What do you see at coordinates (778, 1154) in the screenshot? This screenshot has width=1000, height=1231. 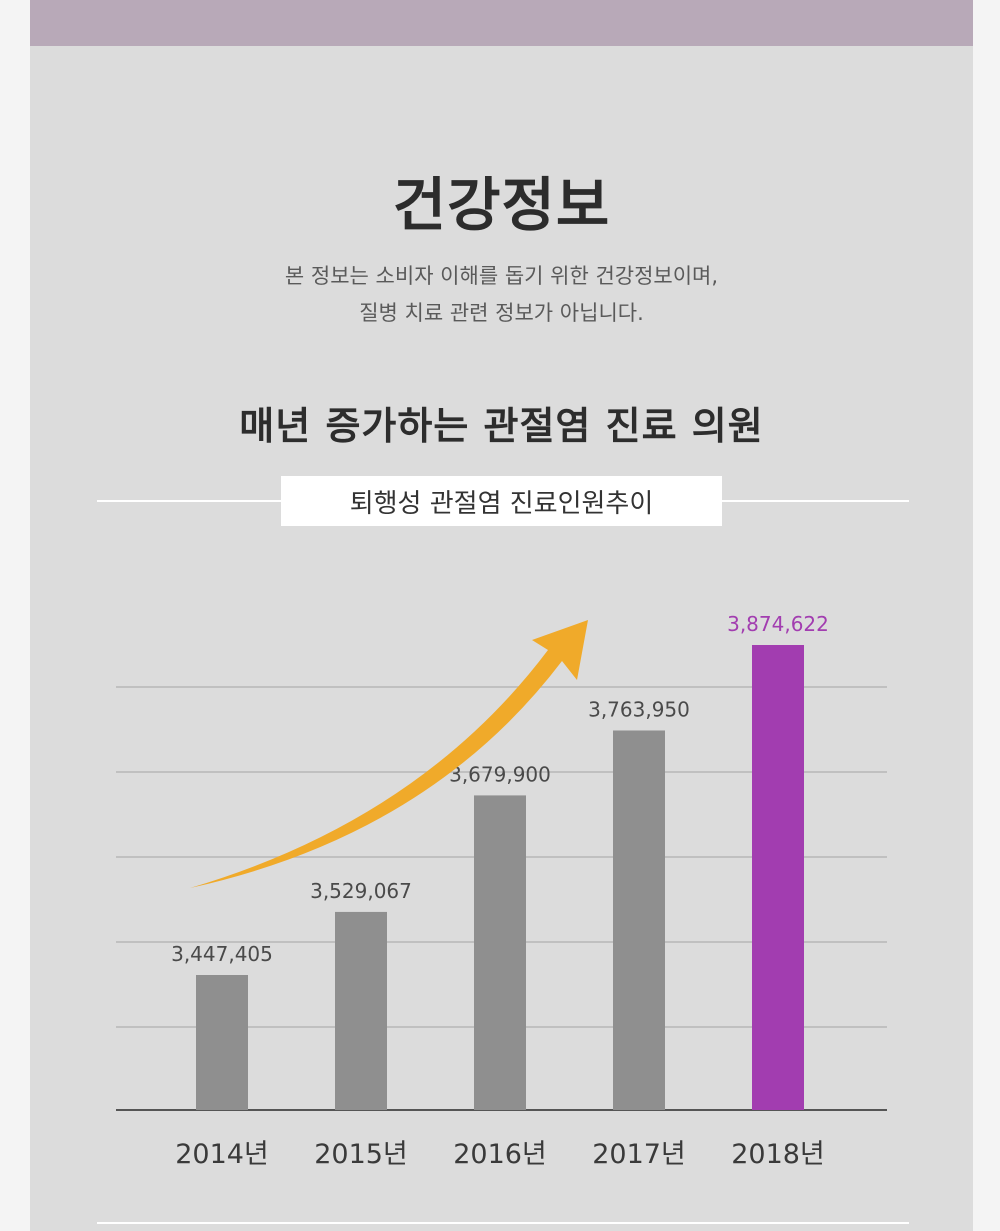 I see `x-tick-label: 2018년` at bounding box center [778, 1154].